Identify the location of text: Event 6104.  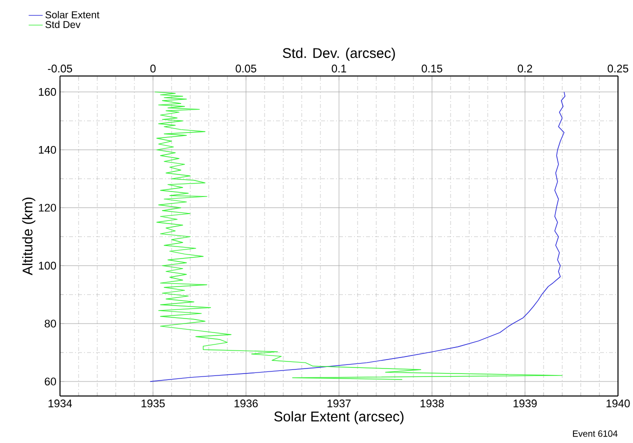
(595, 433).